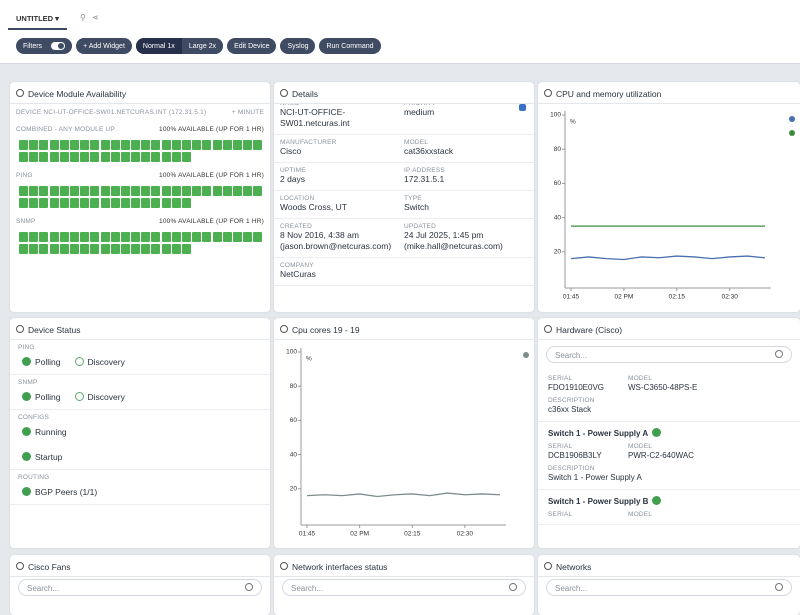  What do you see at coordinates (688, 514) in the screenshot?
I see `entry-field: MODEL` at bounding box center [688, 514].